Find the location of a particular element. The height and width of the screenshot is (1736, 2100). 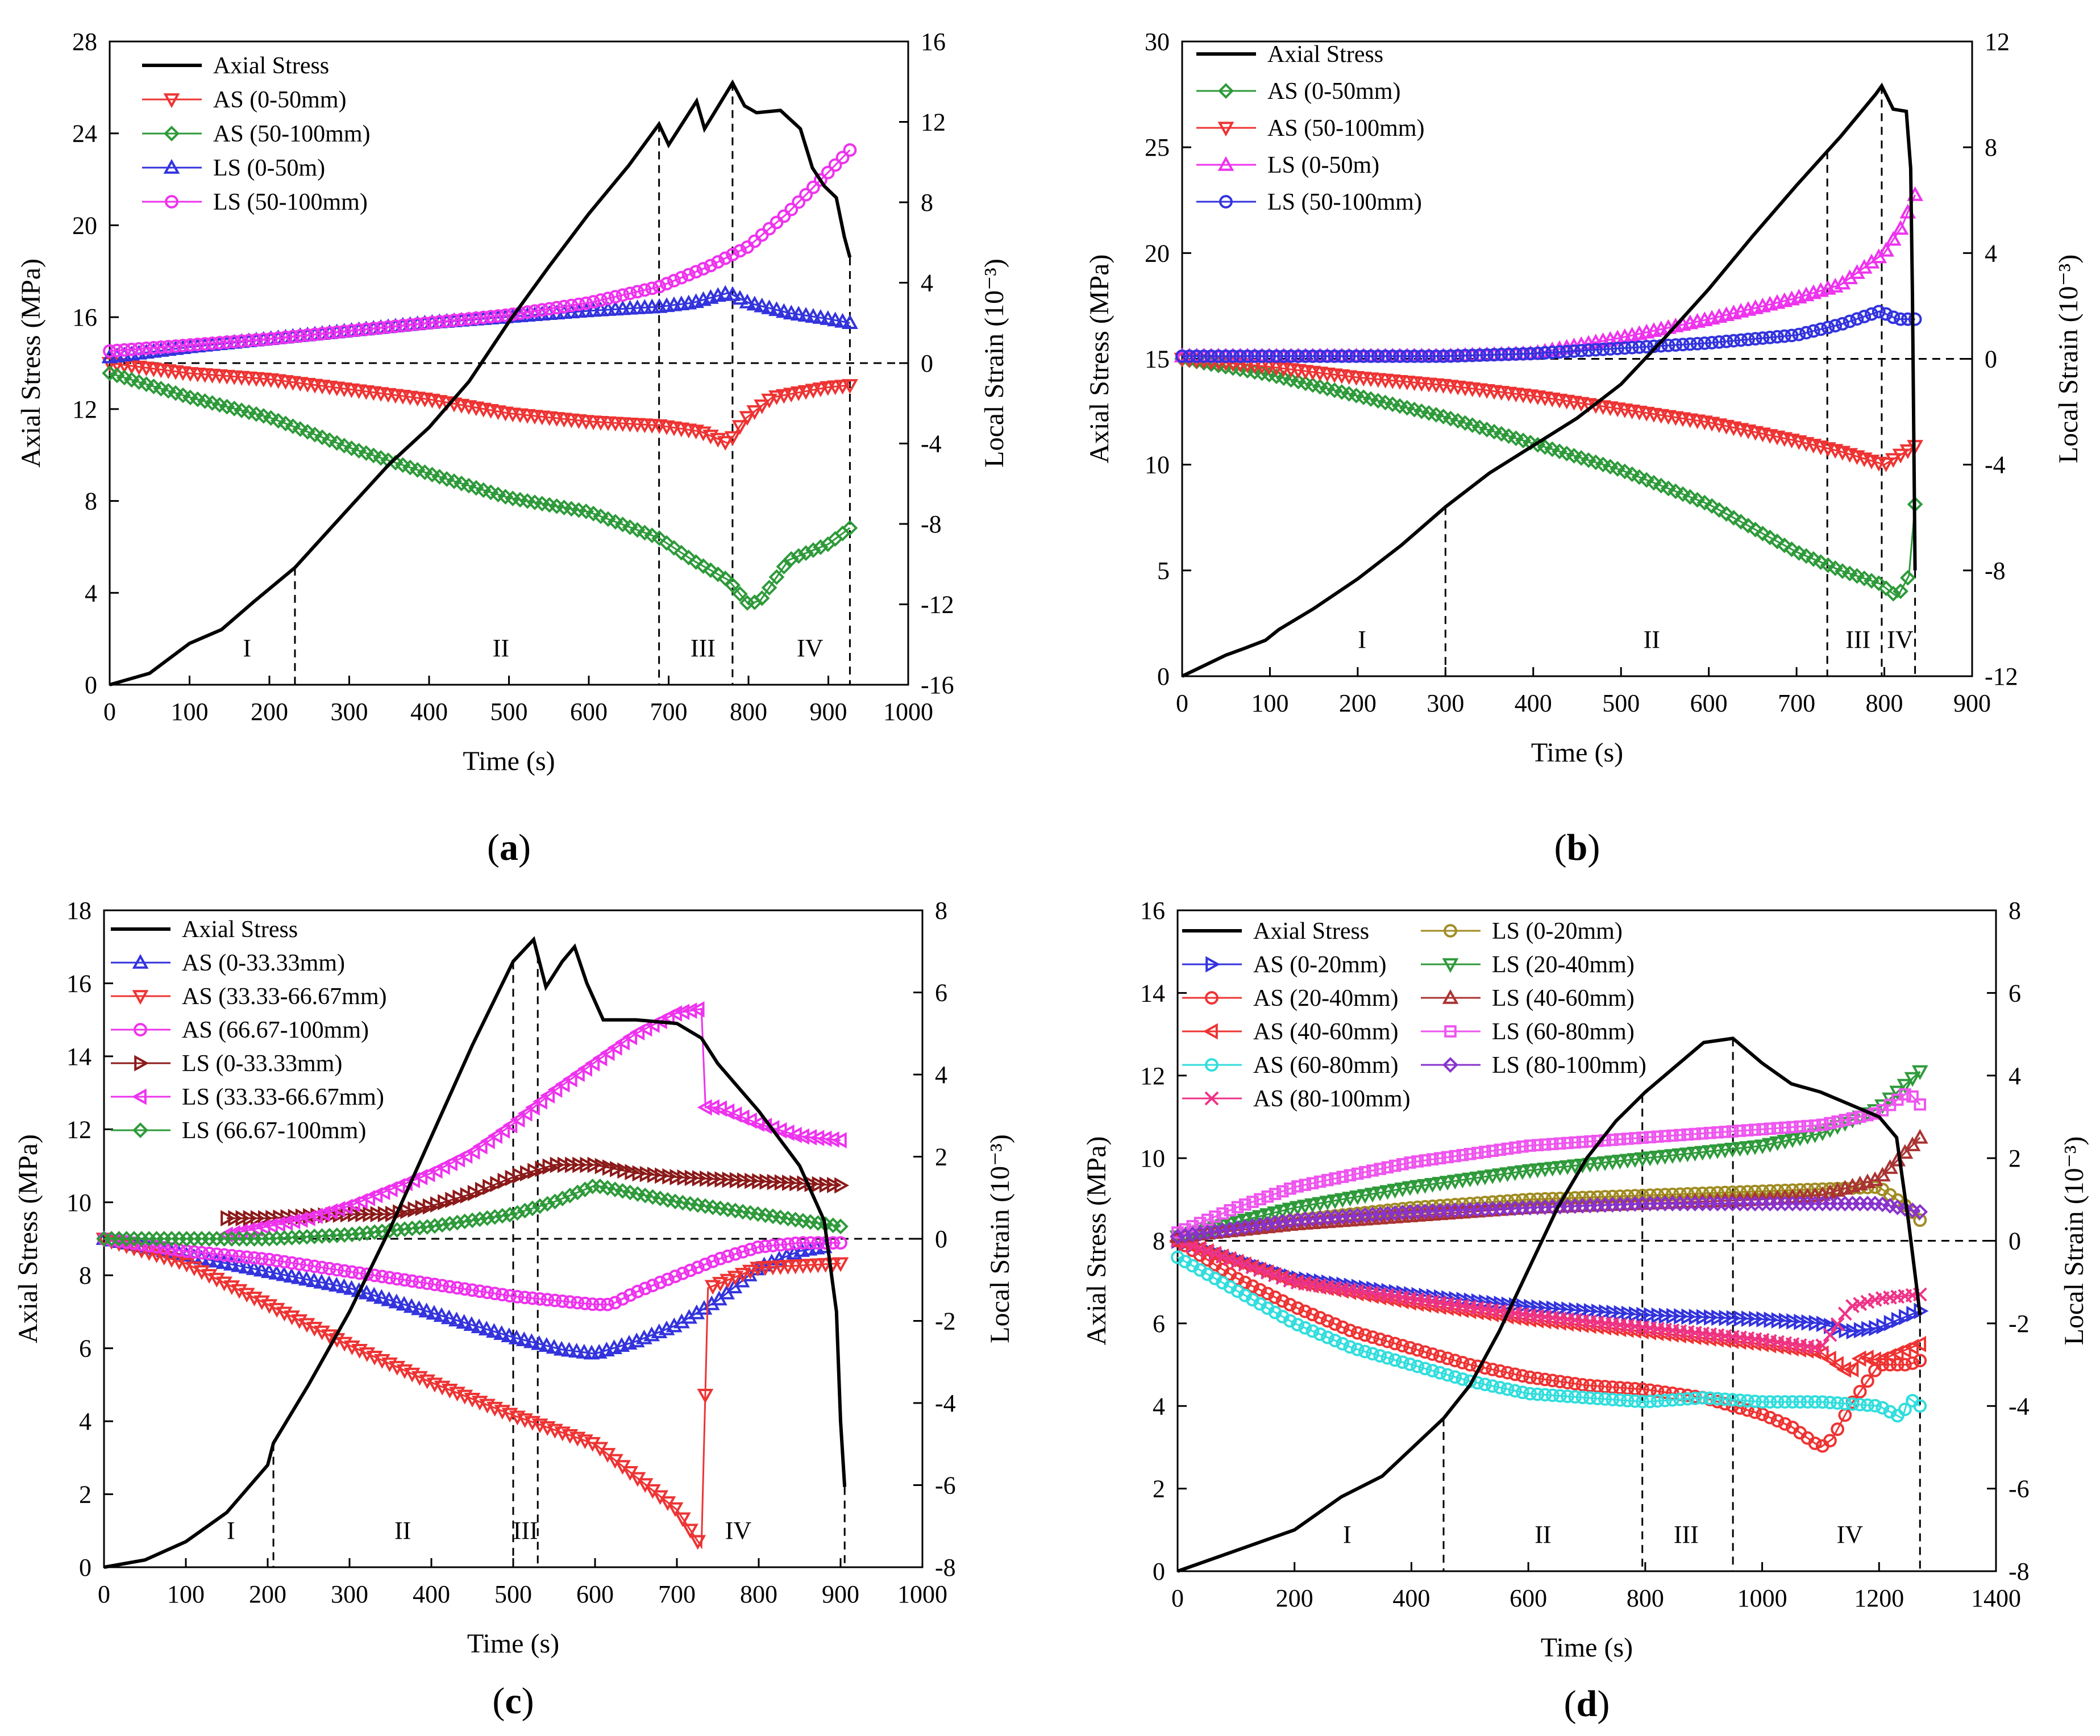

x-tick-label: 600 is located at coordinates (1528, 1598).